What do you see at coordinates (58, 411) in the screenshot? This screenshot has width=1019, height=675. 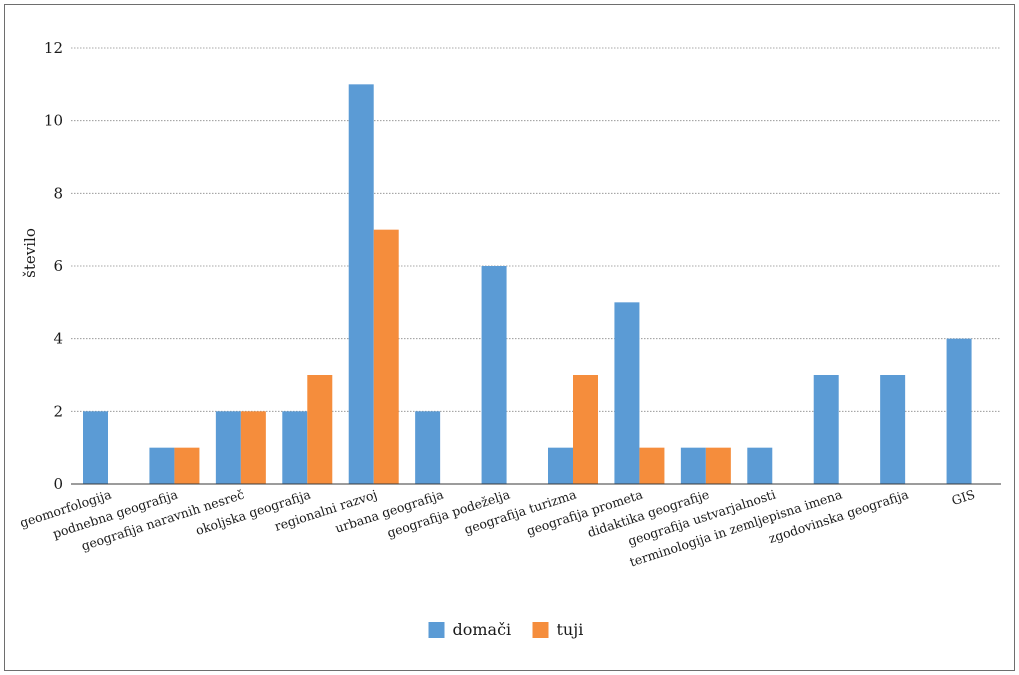 I see `y-tick-label: 2` at bounding box center [58, 411].